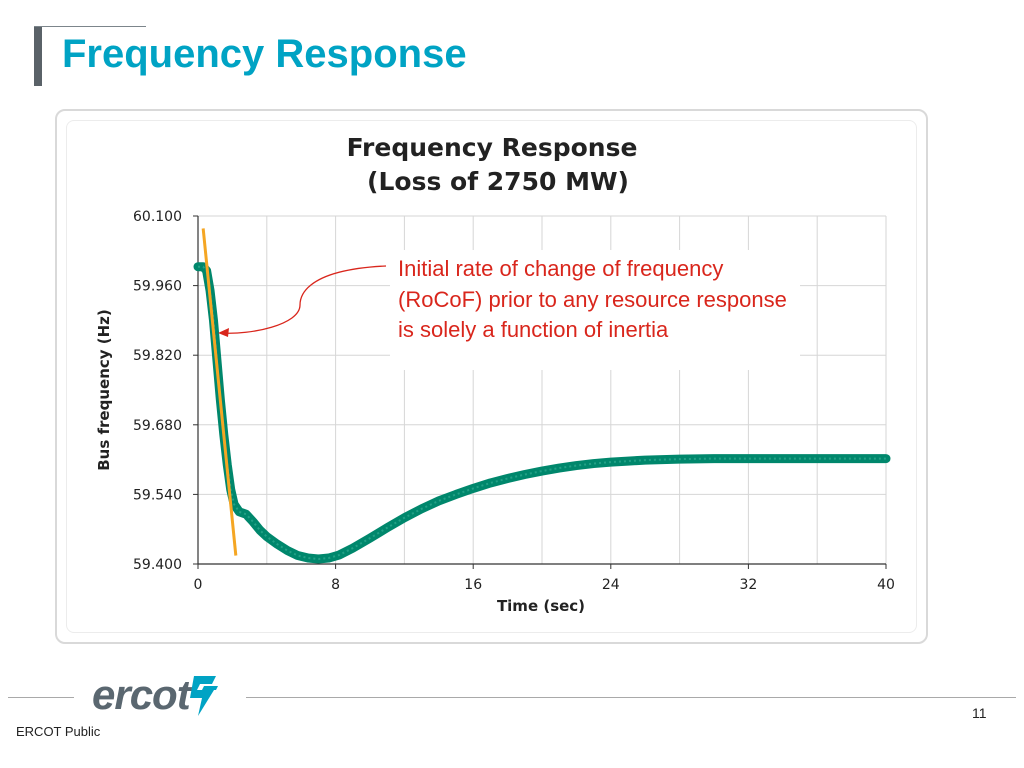 Image resolution: width=1024 pixels, height=768 pixels. What do you see at coordinates (492, 147) in the screenshot?
I see `chart-title-line-1: Frequency Response` at bounding box center [492, 147].